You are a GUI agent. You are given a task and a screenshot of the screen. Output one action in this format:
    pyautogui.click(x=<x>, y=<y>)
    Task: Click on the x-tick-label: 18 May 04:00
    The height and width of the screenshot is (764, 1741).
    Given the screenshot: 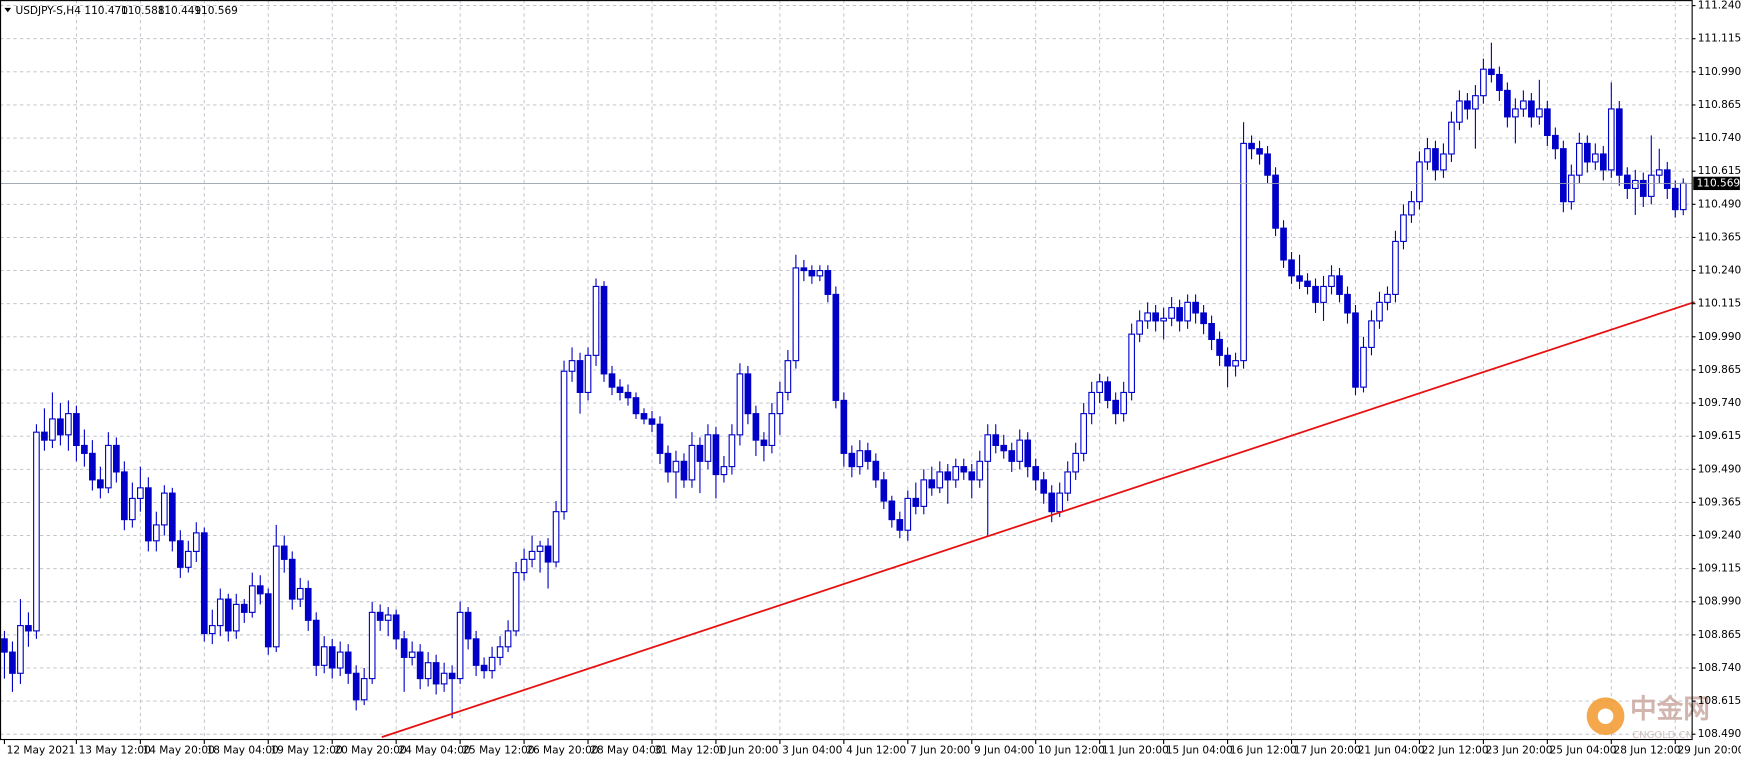 What is the action you would take?
    pyautogui.click(x=243, y=751)
    